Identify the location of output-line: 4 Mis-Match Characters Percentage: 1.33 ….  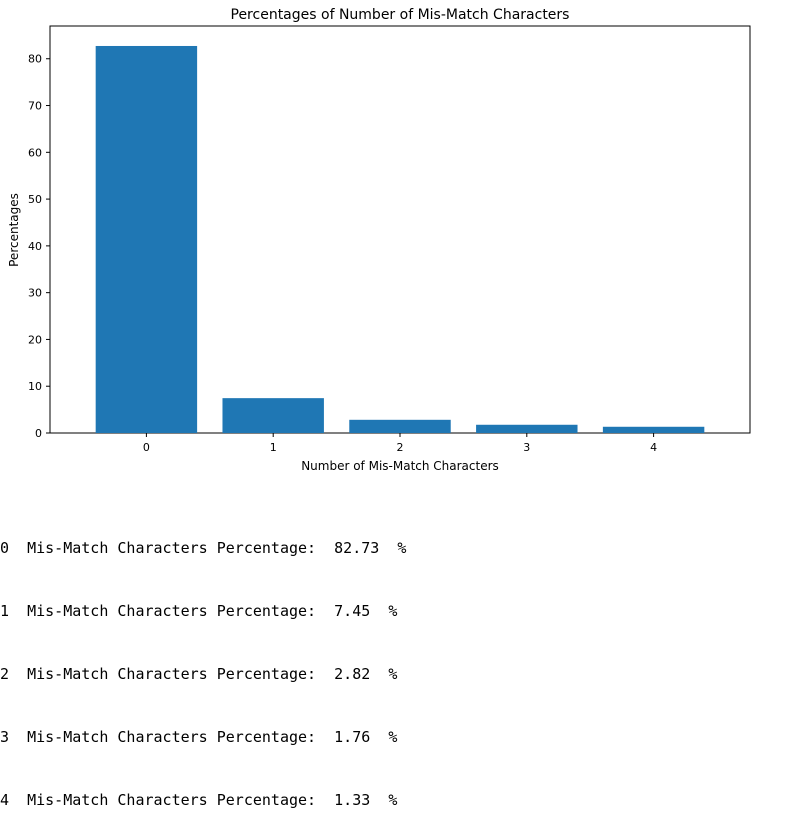
(199, 800).